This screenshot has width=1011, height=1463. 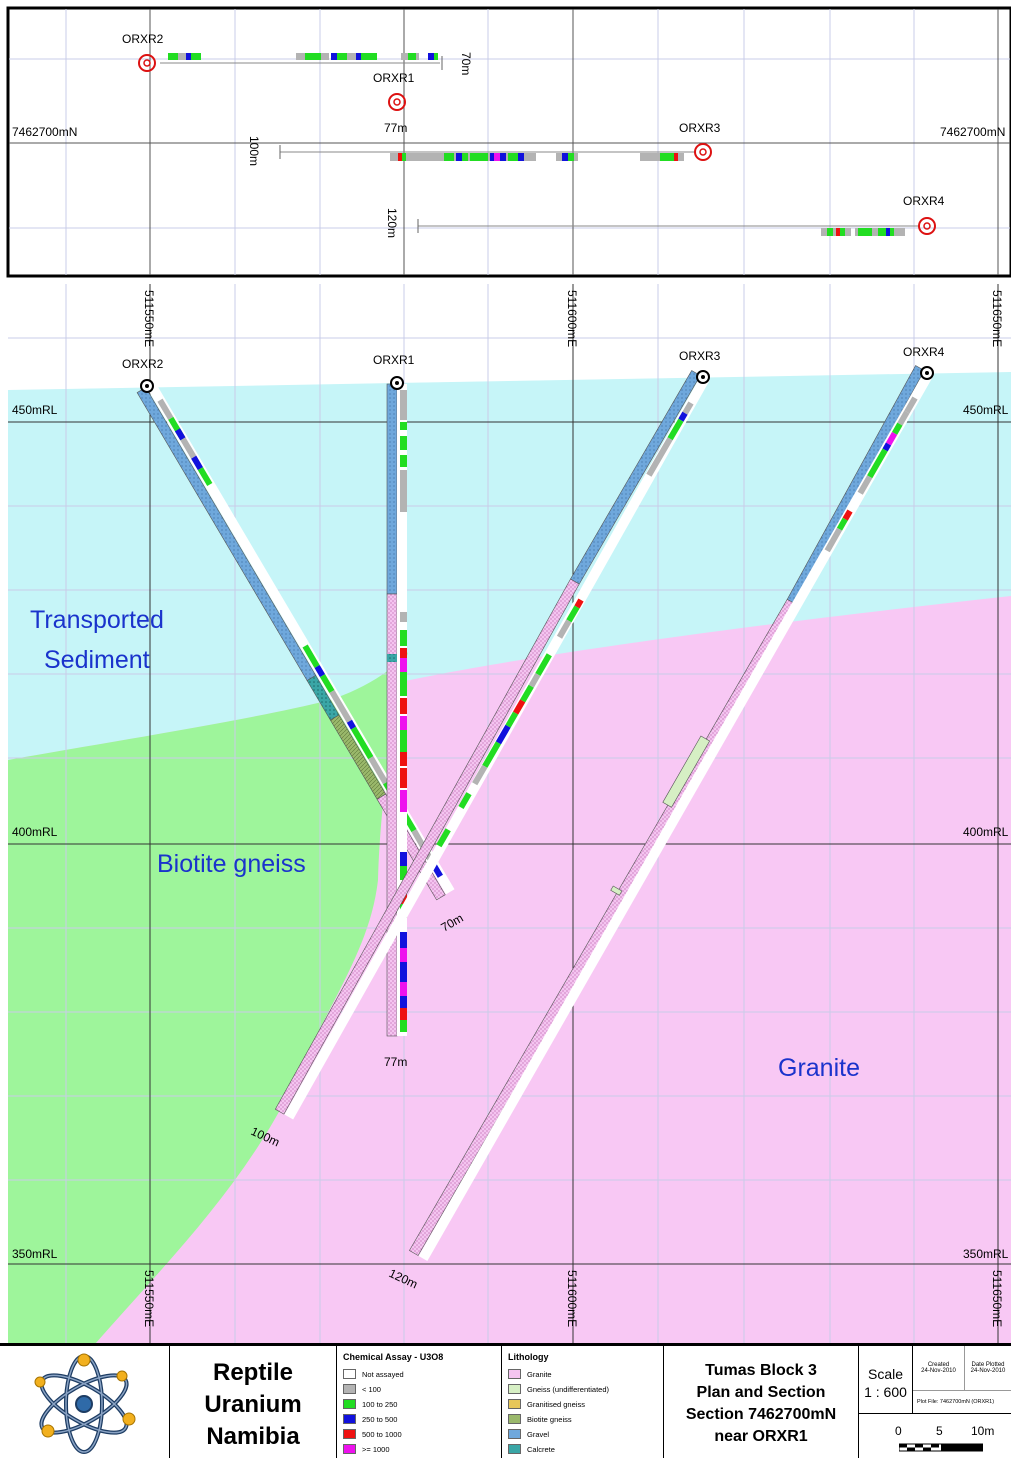 I want to click on plan-hole-orxr2: ORXR2 70m, so click(x=297, y=53).